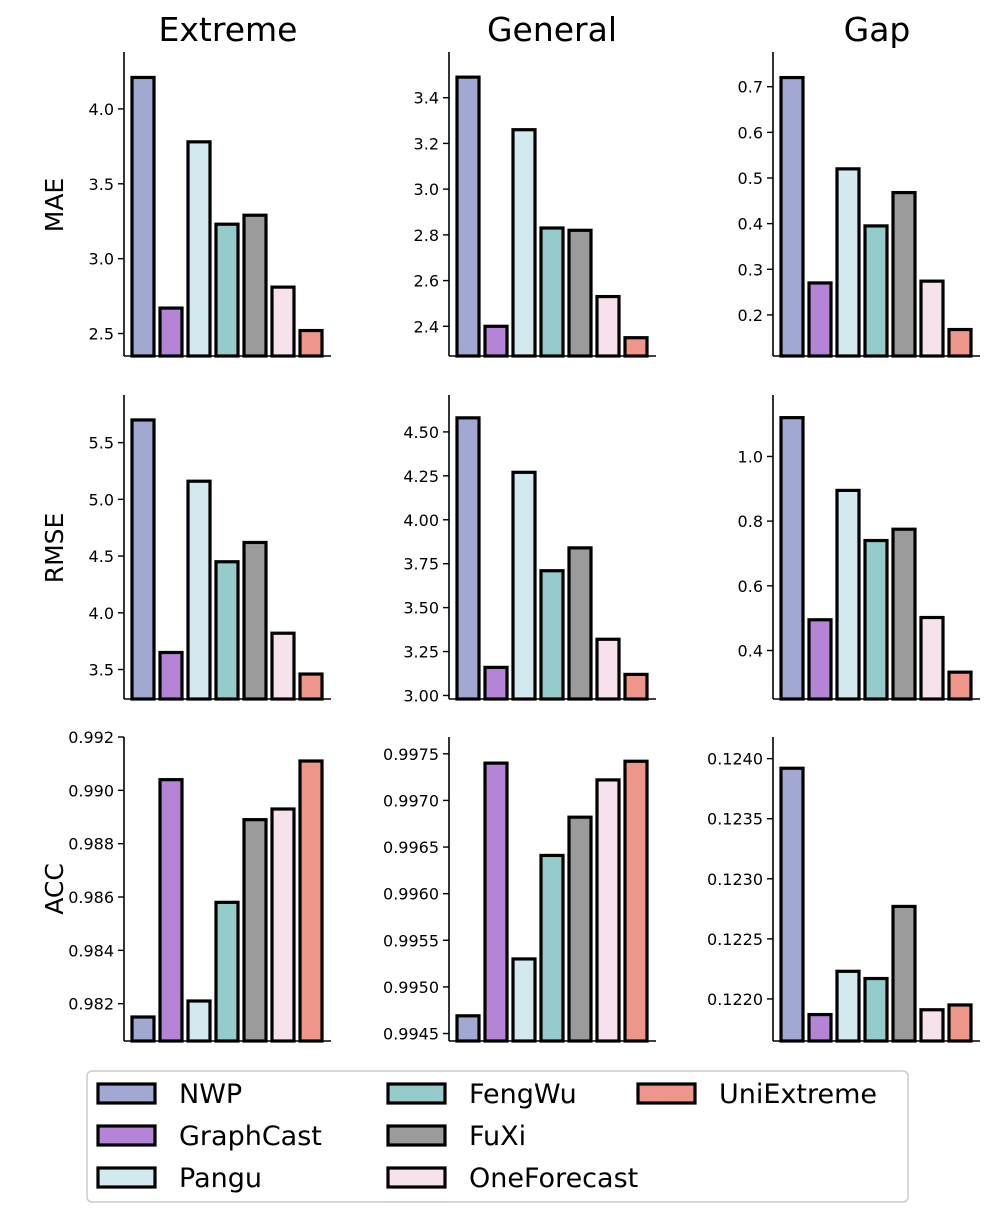 The height and width of the screenshot is (1219, 997). I want to click on y-tick-label-rmse-extreme: 5.0, so click(101, 499).